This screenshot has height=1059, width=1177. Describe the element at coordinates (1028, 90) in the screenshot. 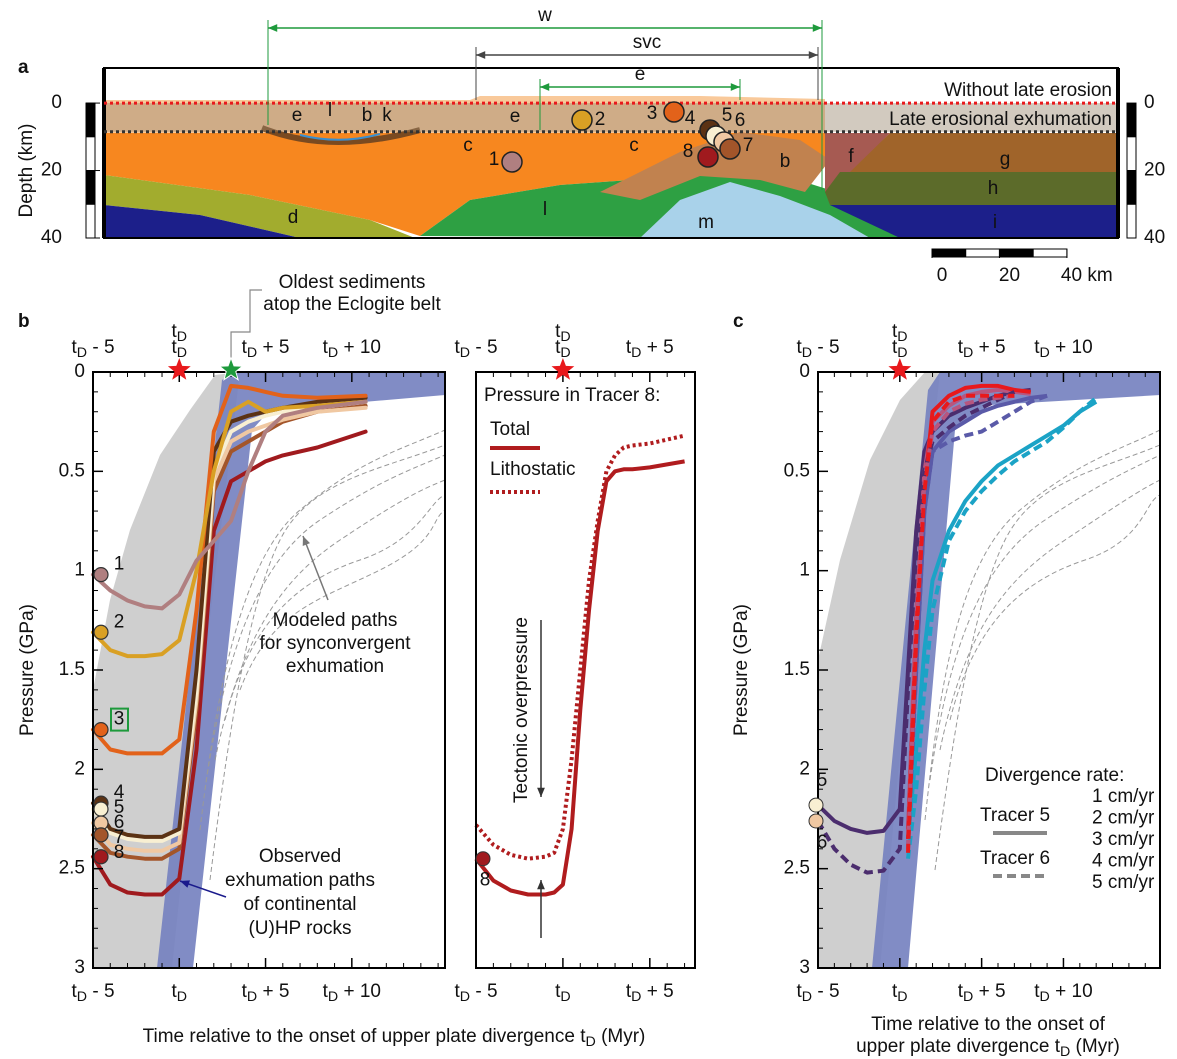

I see `level-label: Without late erosion` at that location.